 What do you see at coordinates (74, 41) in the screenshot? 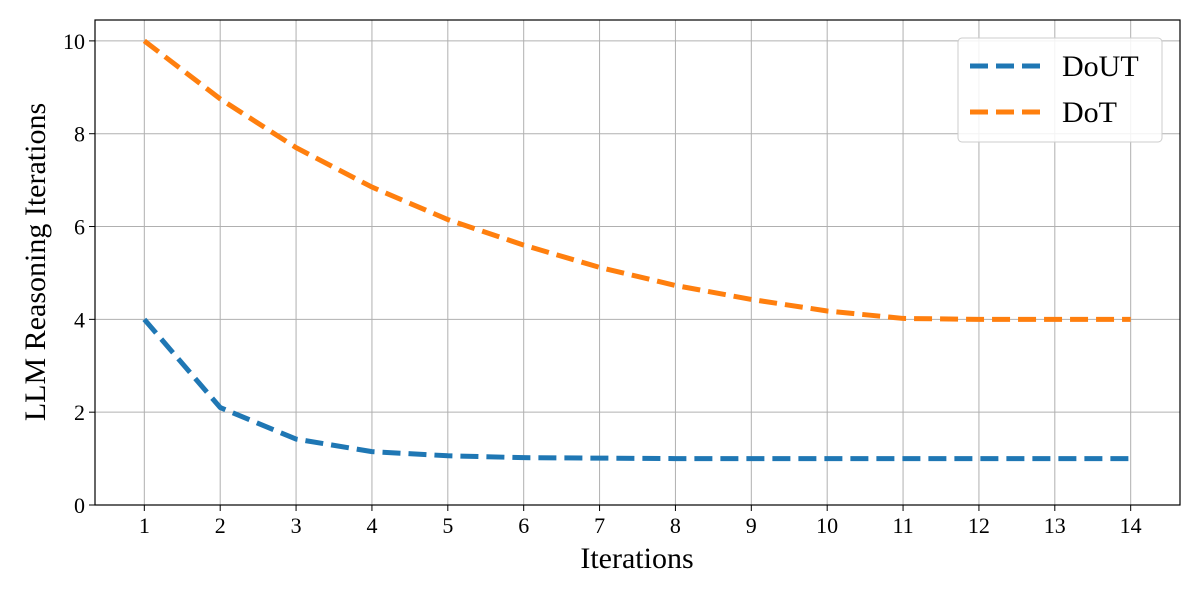
I see `y-tick-label: 10` at bounding box center [74, 41].